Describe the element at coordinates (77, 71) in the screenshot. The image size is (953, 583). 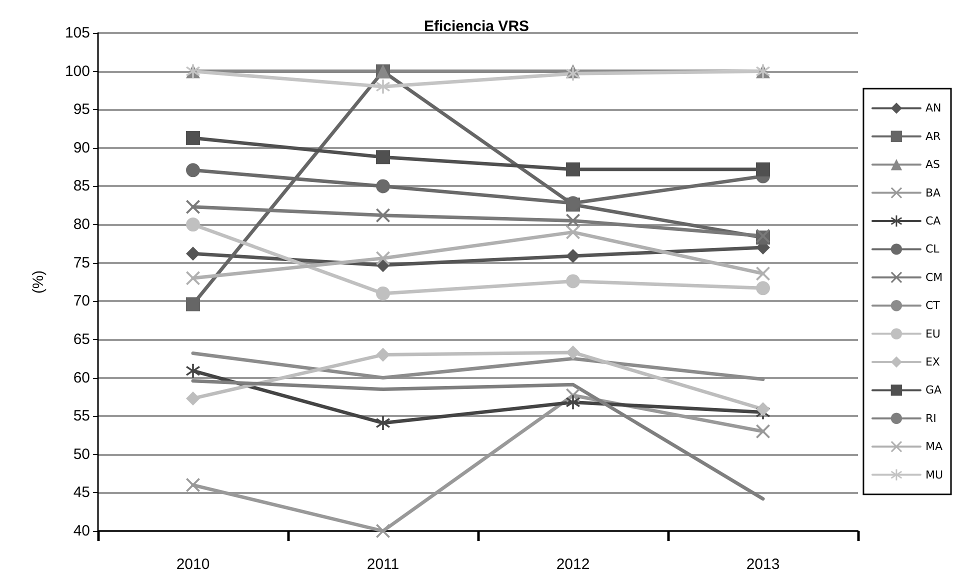
I see `y-tick-label: 100` at that location.